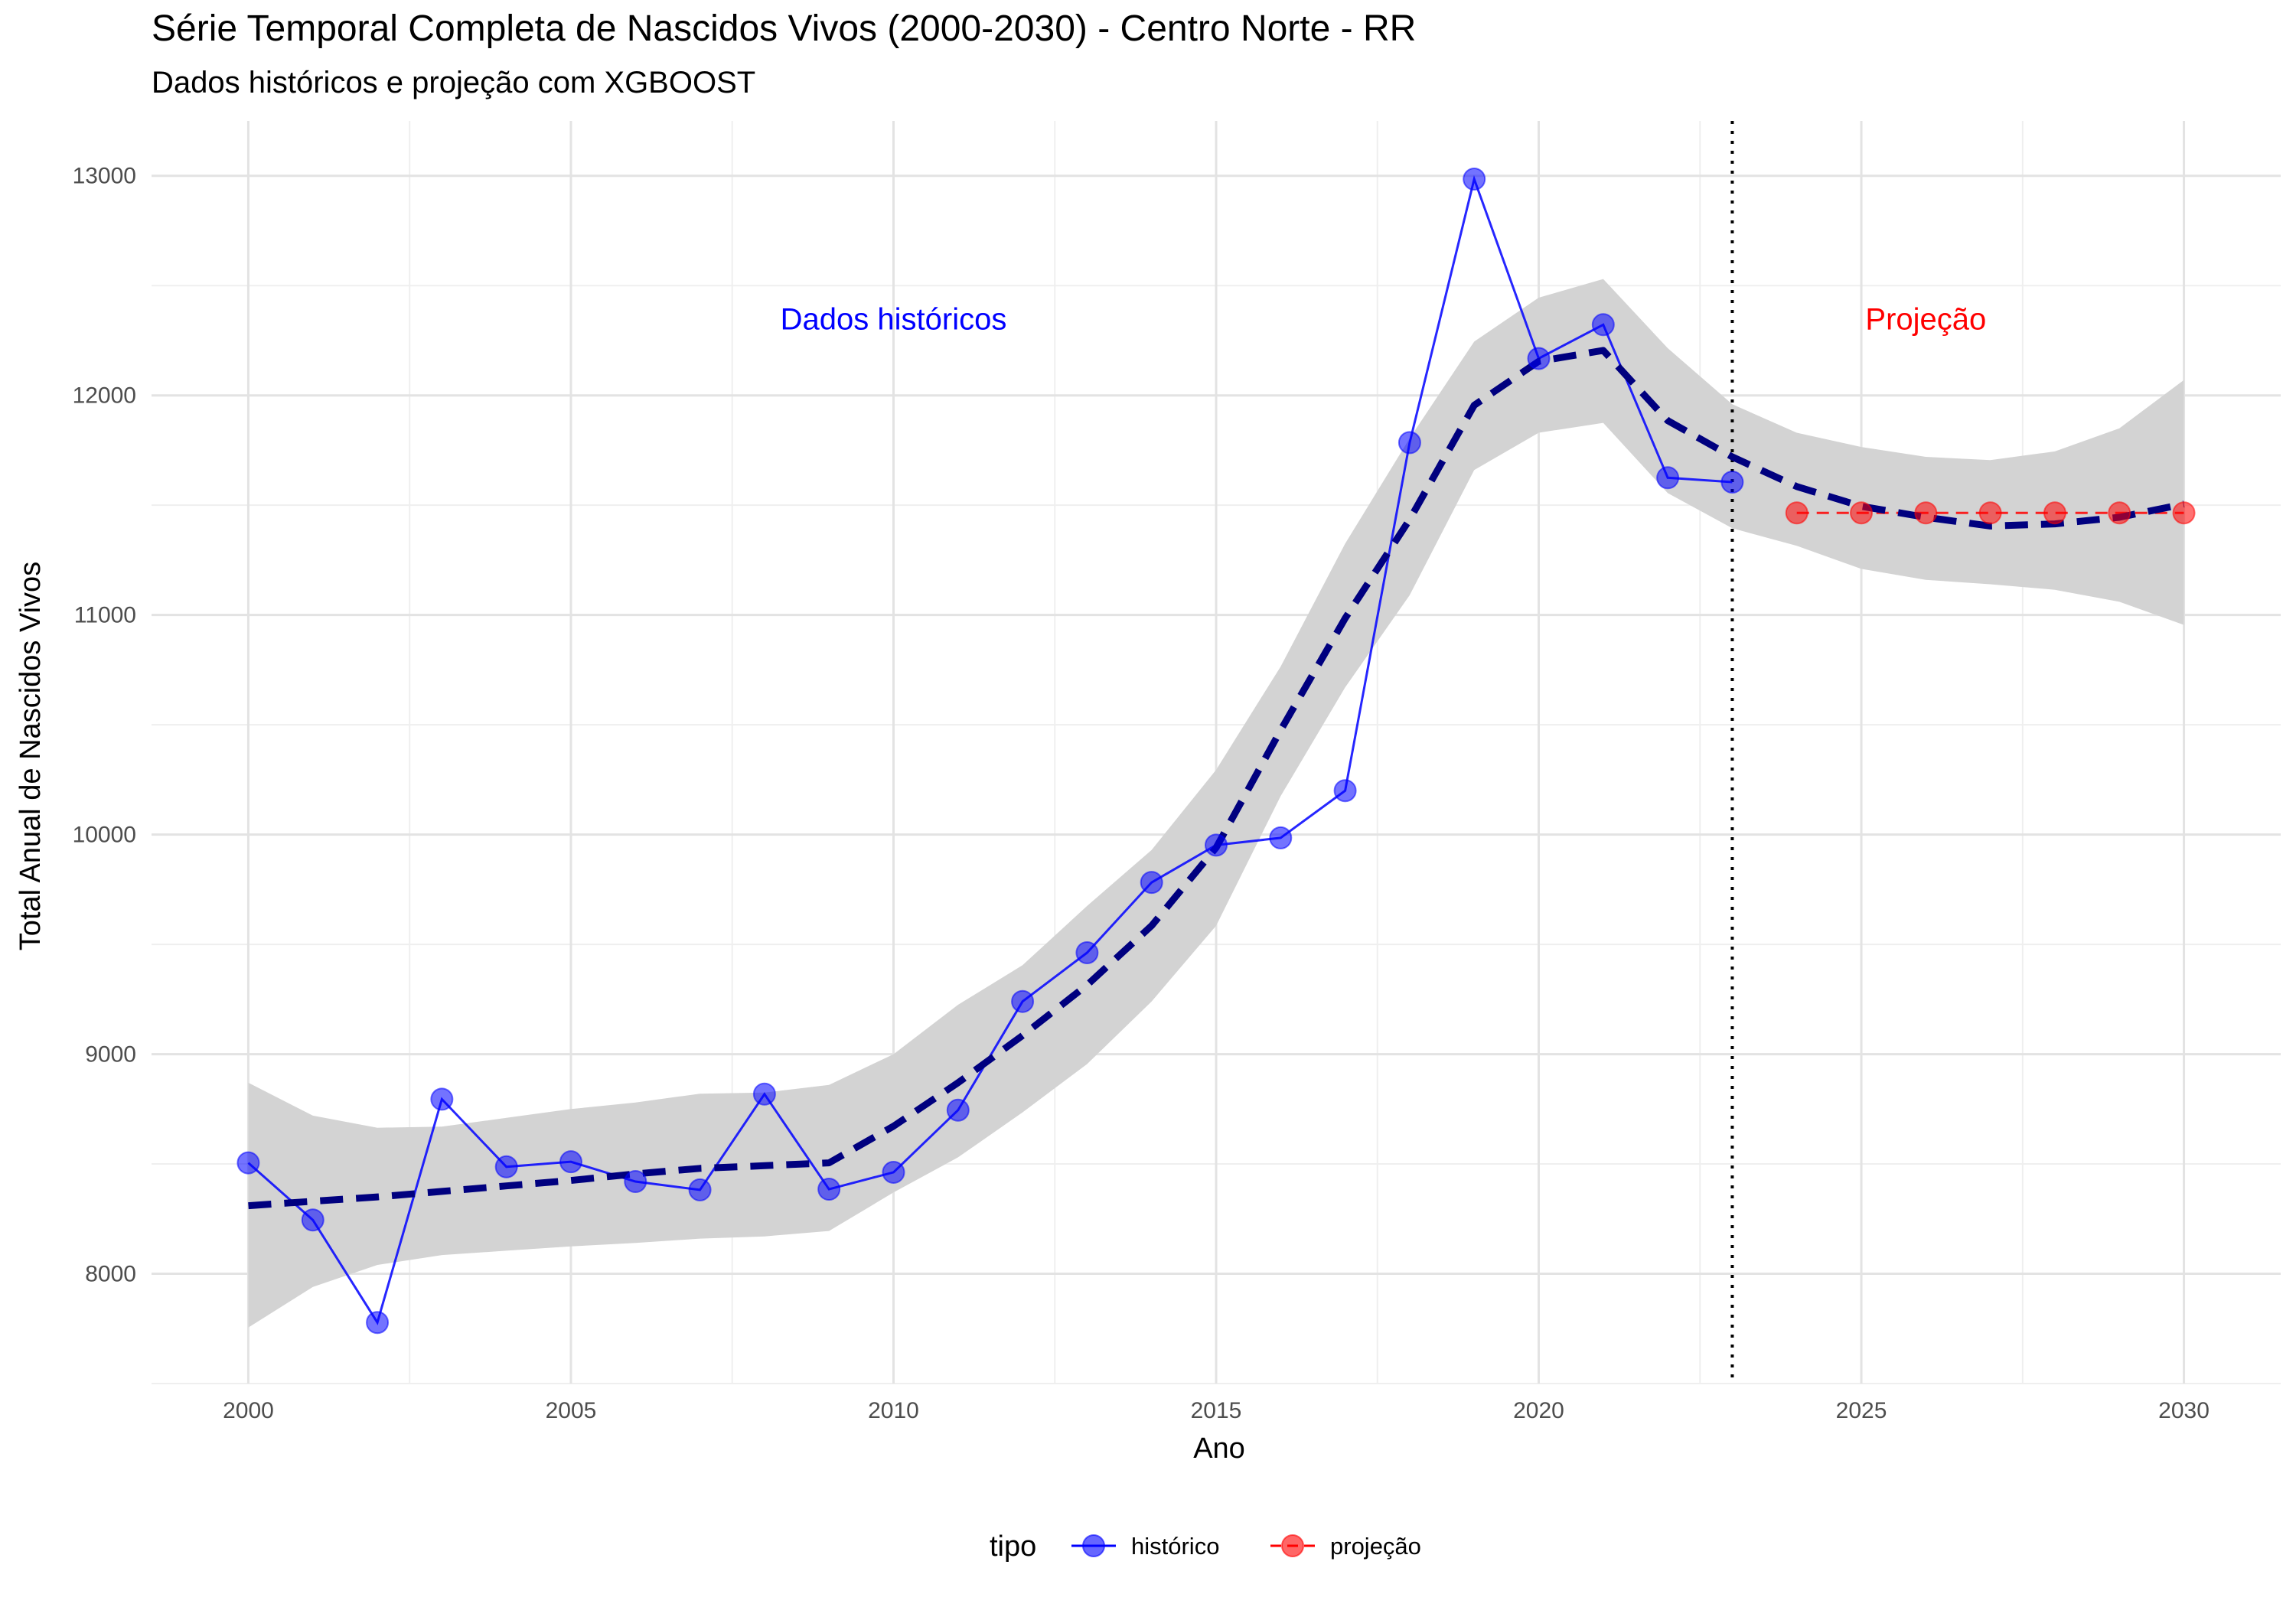 The width and height of the screenshot is (2296, 1607). What do you see at coordinates (2184, 1410) in the screenshot?
I see `x-tick-label: 2030` at bounding box center [2184, 1410].